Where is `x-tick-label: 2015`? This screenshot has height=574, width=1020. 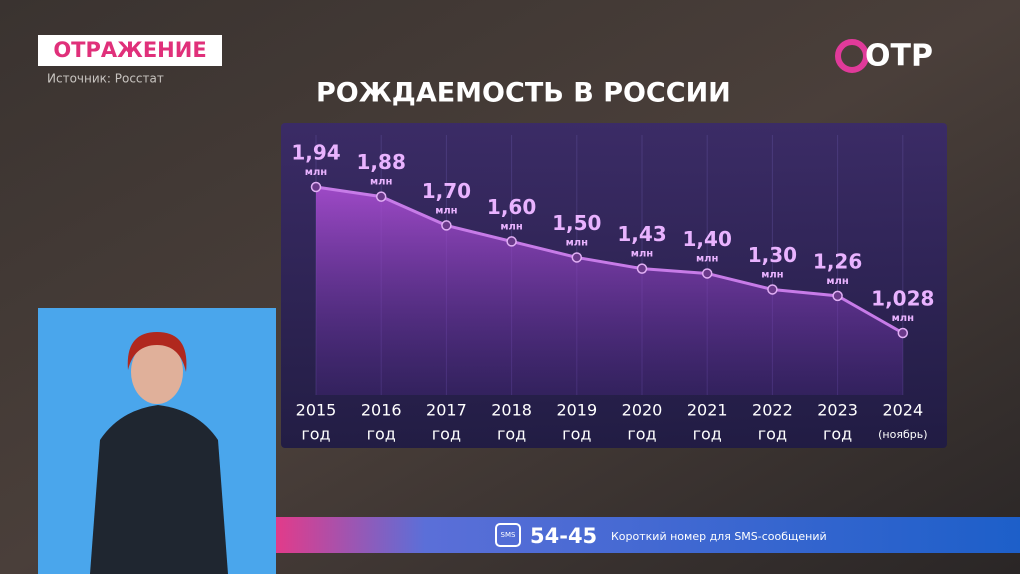 x-tick-label: 2015 is located at coordinates (316, 410).